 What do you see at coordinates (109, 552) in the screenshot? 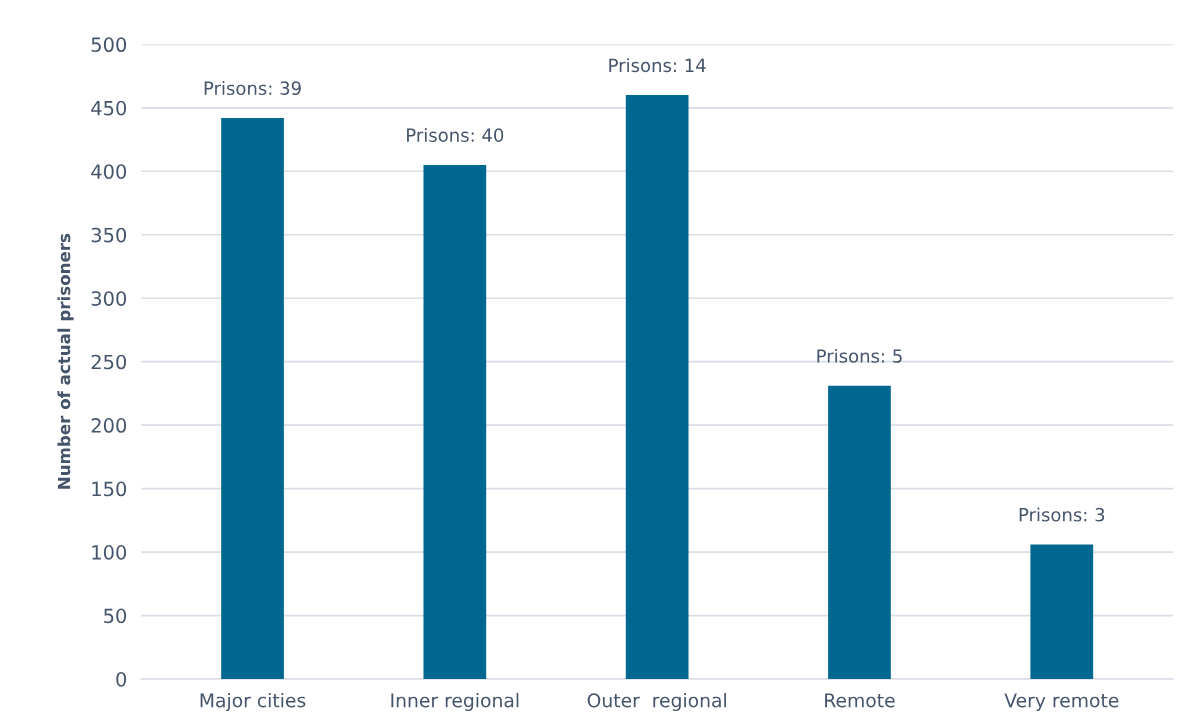
I see `y-tick-label: 100` at bounding box center [109, 552].